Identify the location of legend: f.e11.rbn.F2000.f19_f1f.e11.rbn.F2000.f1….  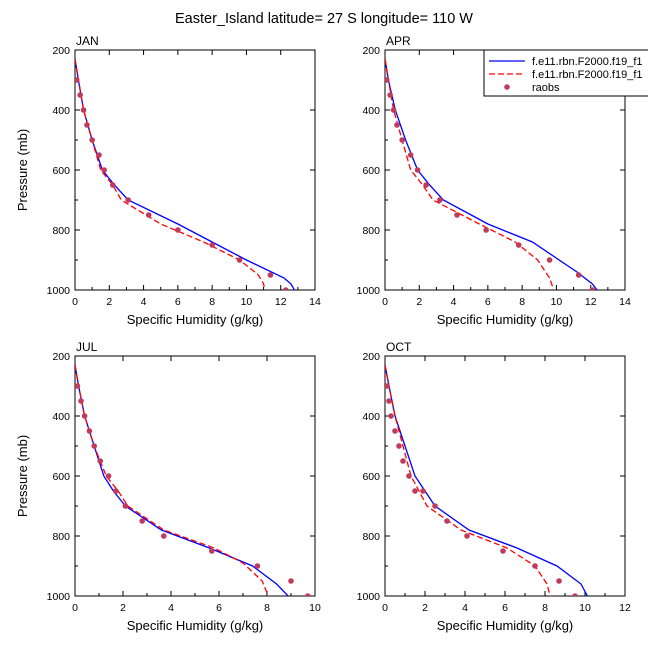
(565, 73).